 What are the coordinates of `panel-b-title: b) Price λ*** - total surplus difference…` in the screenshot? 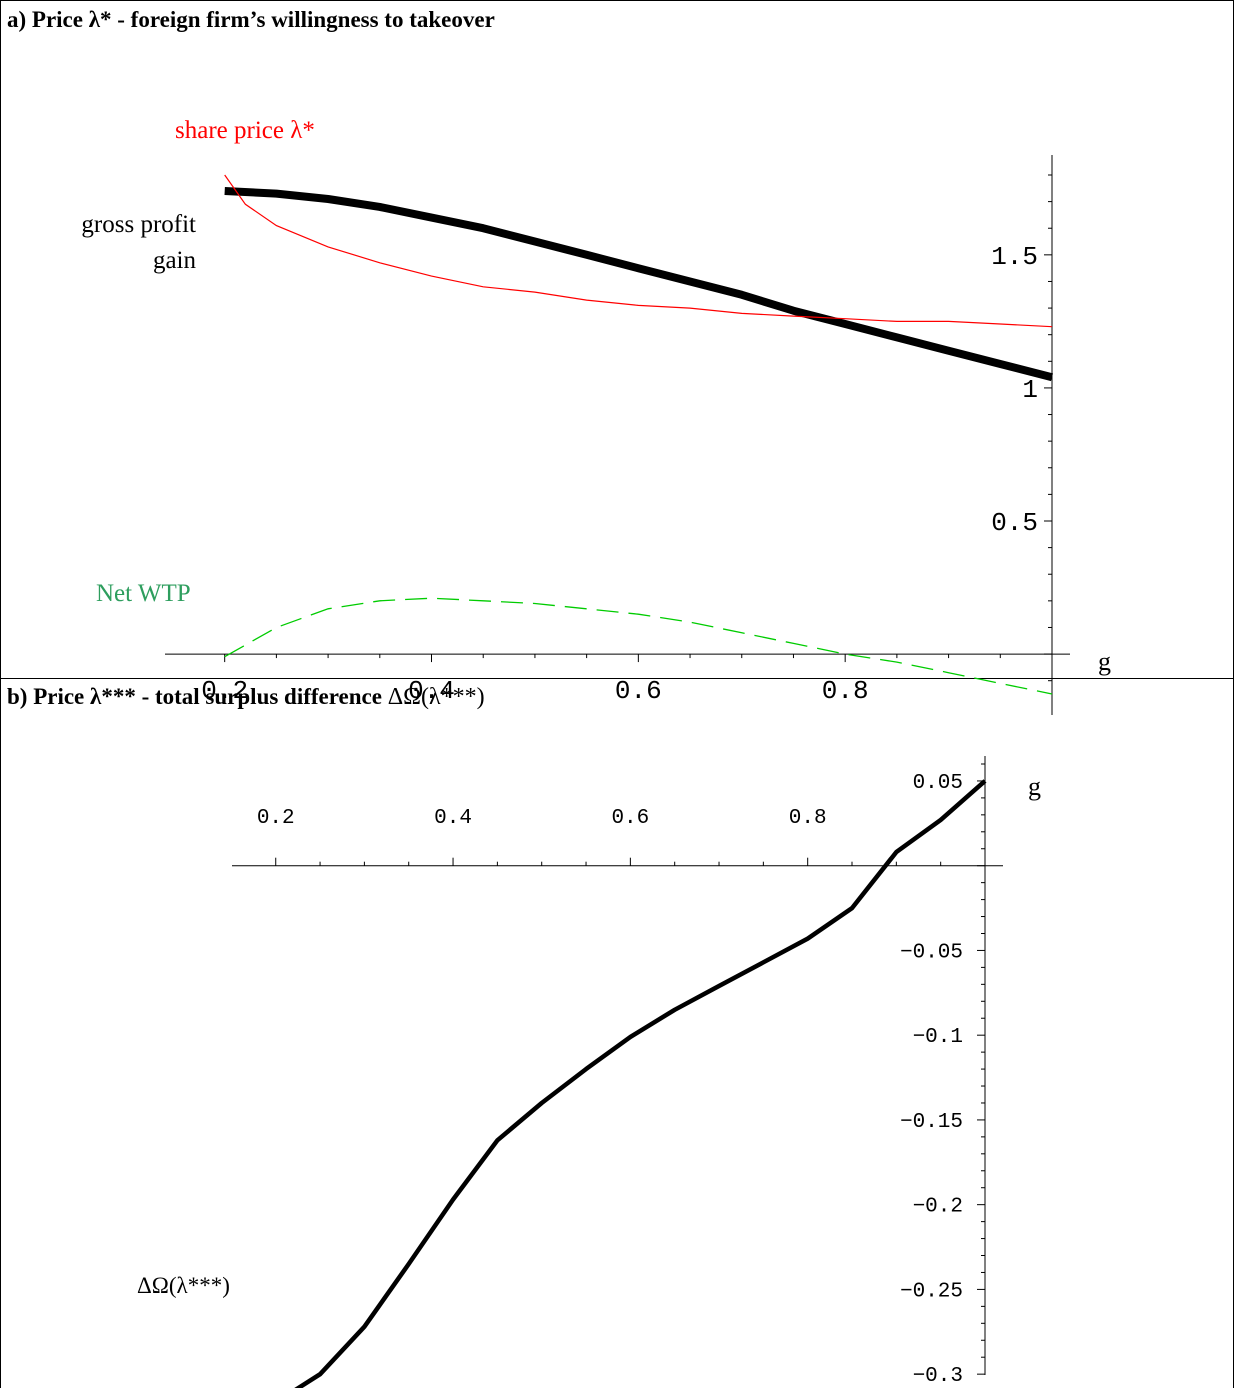 It's located at (246, 697).